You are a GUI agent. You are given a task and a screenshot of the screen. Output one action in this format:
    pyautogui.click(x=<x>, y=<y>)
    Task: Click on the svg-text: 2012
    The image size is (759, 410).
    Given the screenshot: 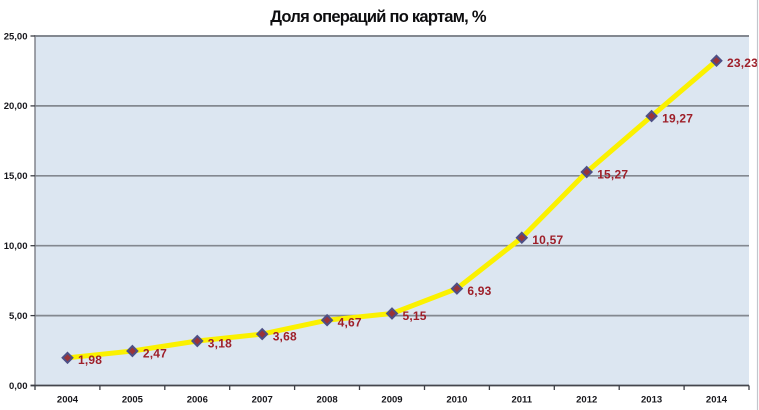 What is the action you would take?
    pyautogui.click(x=586, y=400)
    